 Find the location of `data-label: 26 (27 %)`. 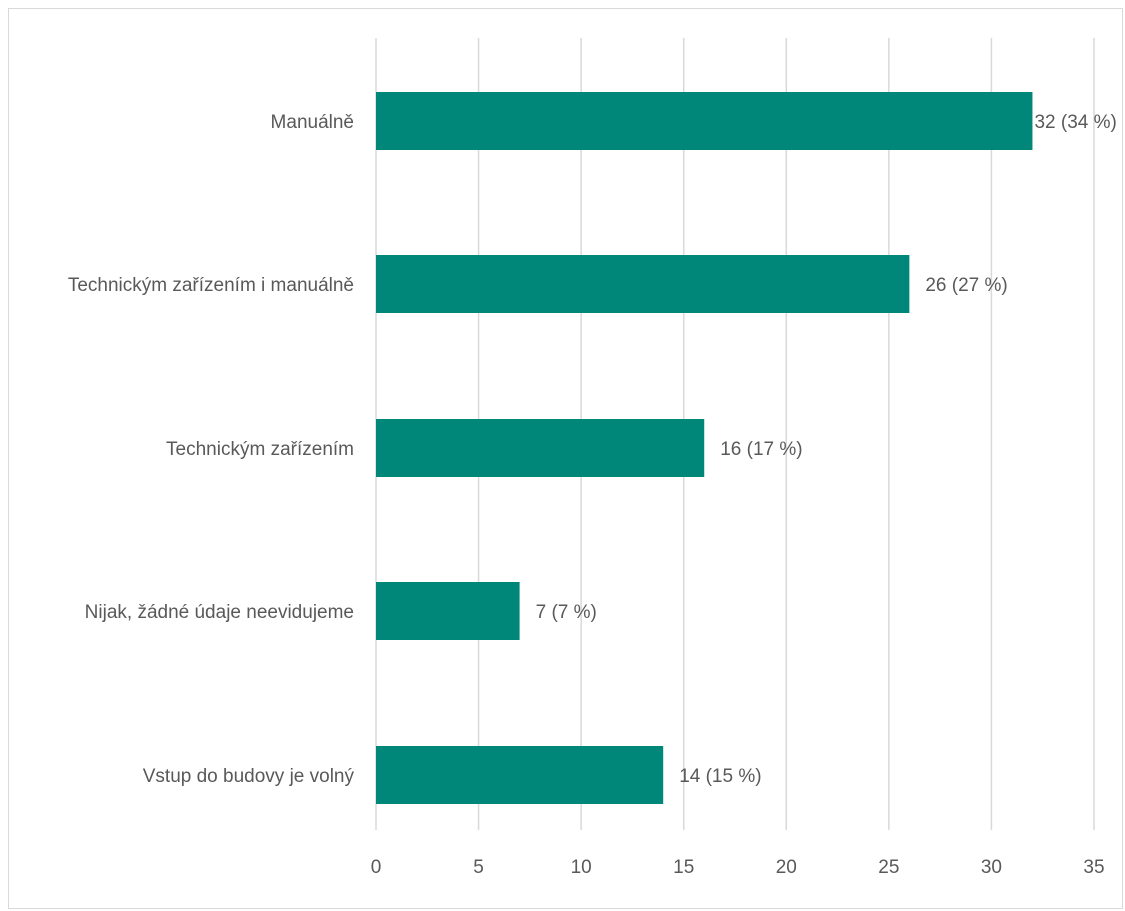

data-label: 26 (27 %) is located at coordinates (966, 285).